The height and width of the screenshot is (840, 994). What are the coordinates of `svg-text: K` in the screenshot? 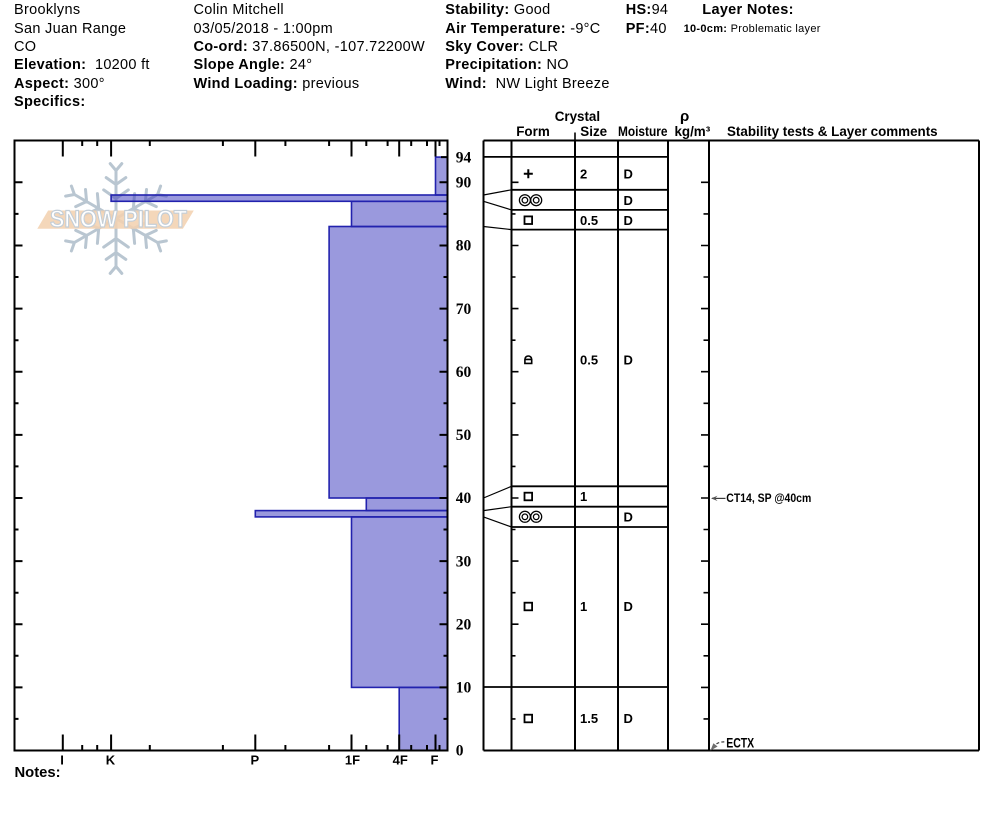 It's located at (111, 760).